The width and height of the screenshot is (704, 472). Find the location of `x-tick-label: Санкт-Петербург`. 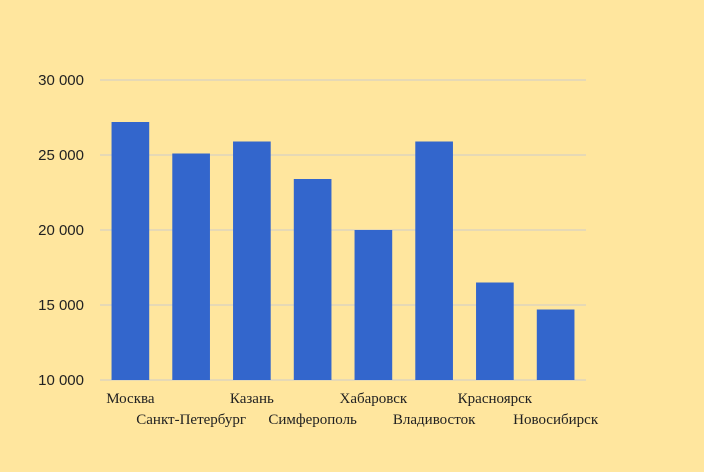

x-tick-label: Санкт-Петербург is located at coordinates (191, 420).